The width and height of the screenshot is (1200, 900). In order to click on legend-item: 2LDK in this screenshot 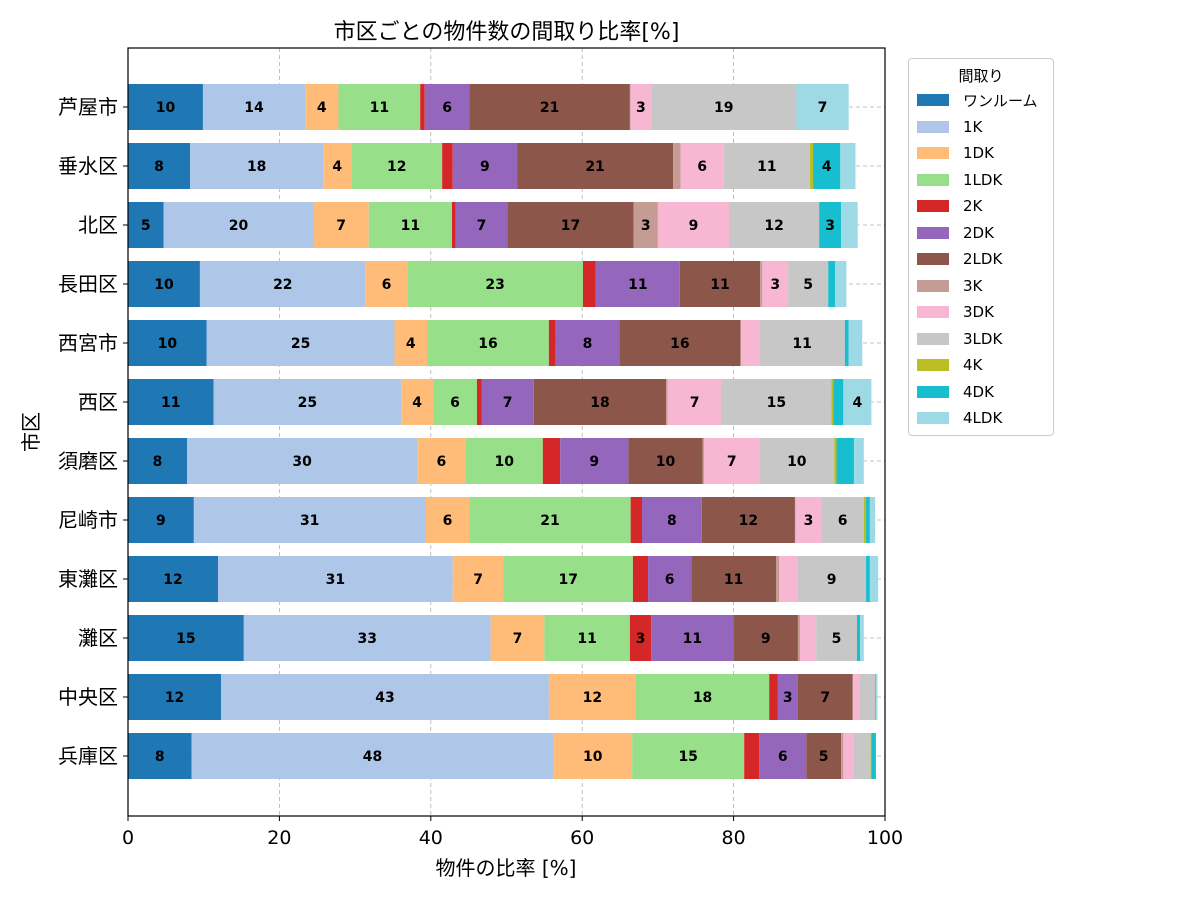, I will do `click(981, 259)`.